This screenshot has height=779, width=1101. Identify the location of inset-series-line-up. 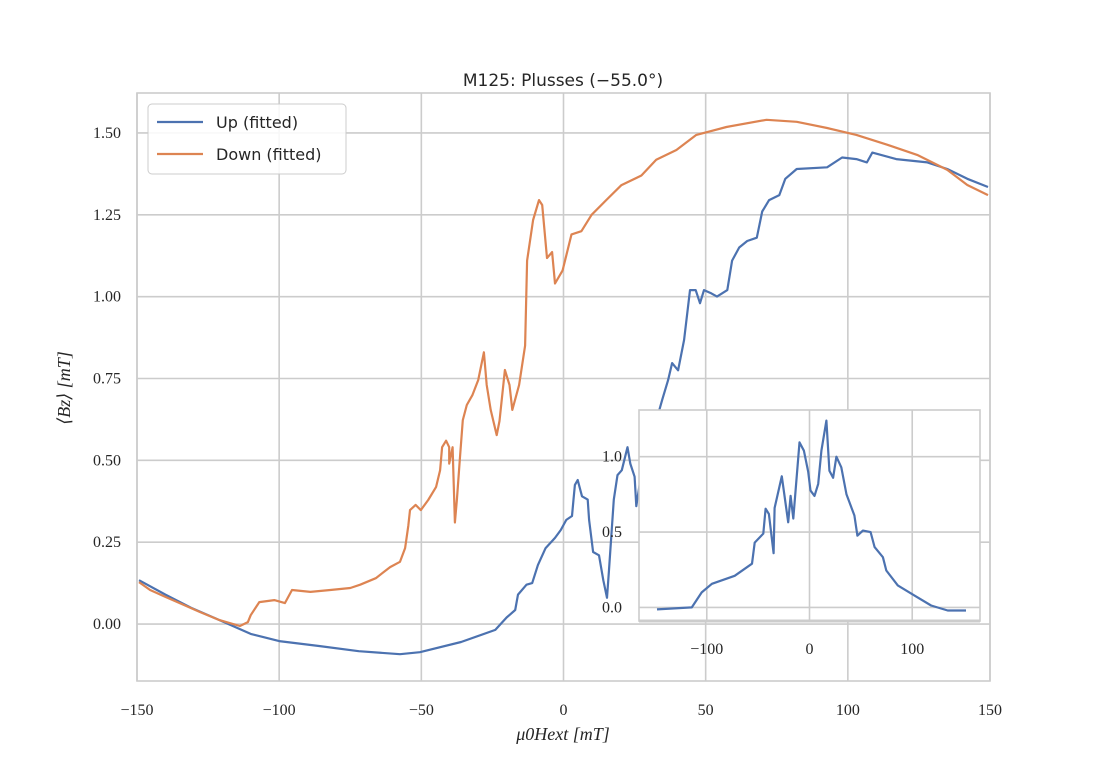
(811, 515).